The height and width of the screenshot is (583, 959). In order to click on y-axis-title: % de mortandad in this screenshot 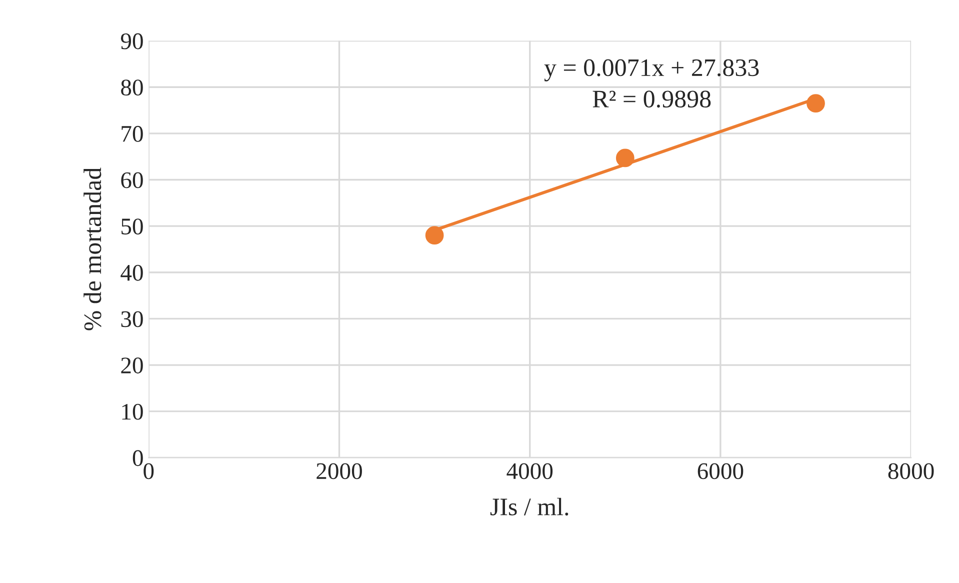, I will do `click(93, 249)`.